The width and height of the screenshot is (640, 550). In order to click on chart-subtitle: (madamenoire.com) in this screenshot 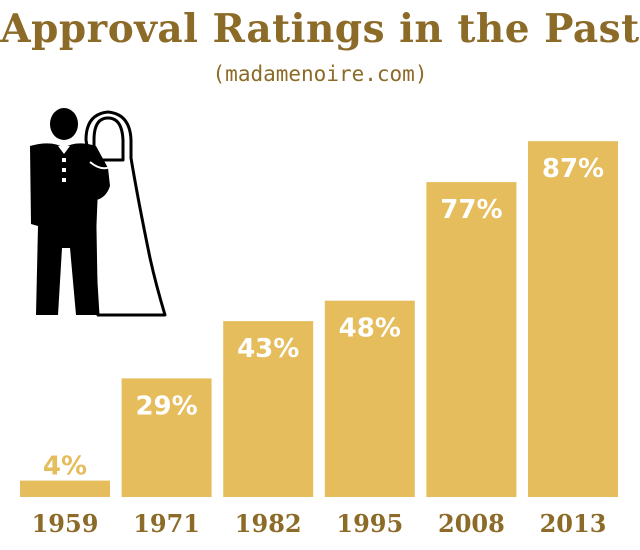, I will do `click(320, 74)`.